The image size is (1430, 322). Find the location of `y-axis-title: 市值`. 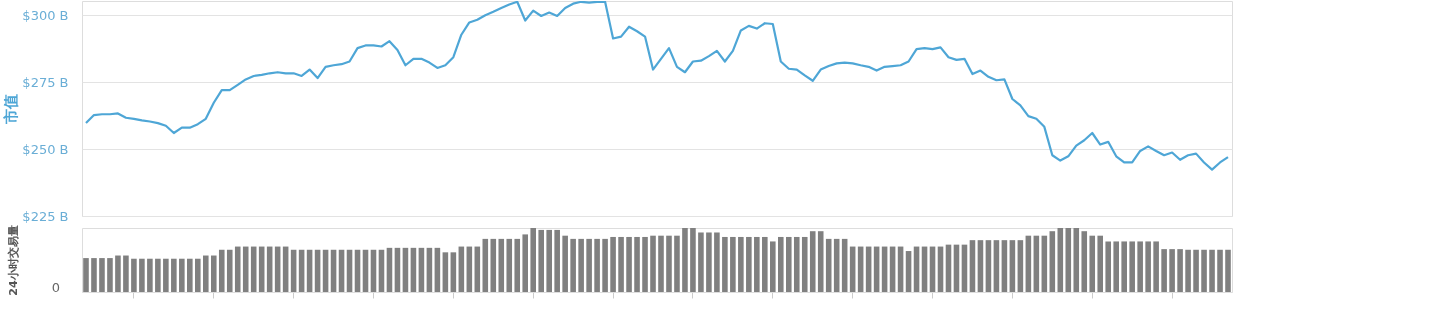

y-axis-title: 市值 is located at coordinates (10, 109).